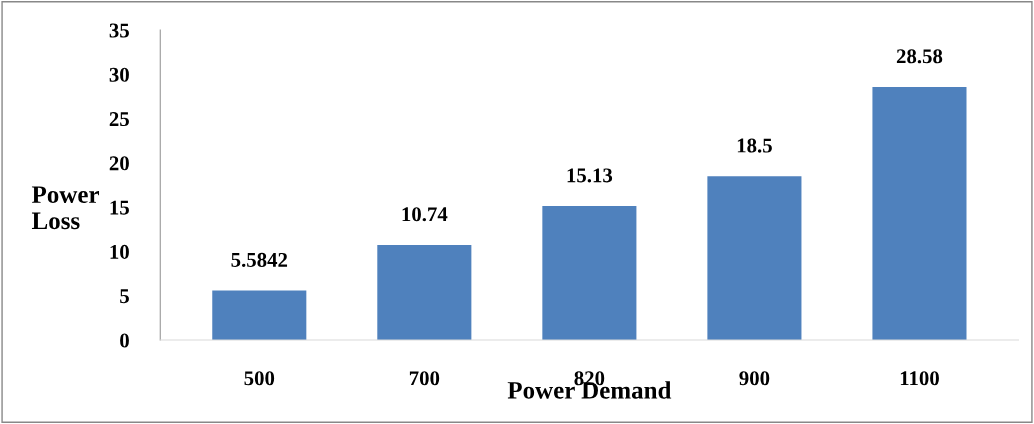 This screenshot has height=424, width=1034. What do you see at coordinates (590, 175) in the screenshot?
I see `data-label: 15.13` at bounding box center [590, 175].